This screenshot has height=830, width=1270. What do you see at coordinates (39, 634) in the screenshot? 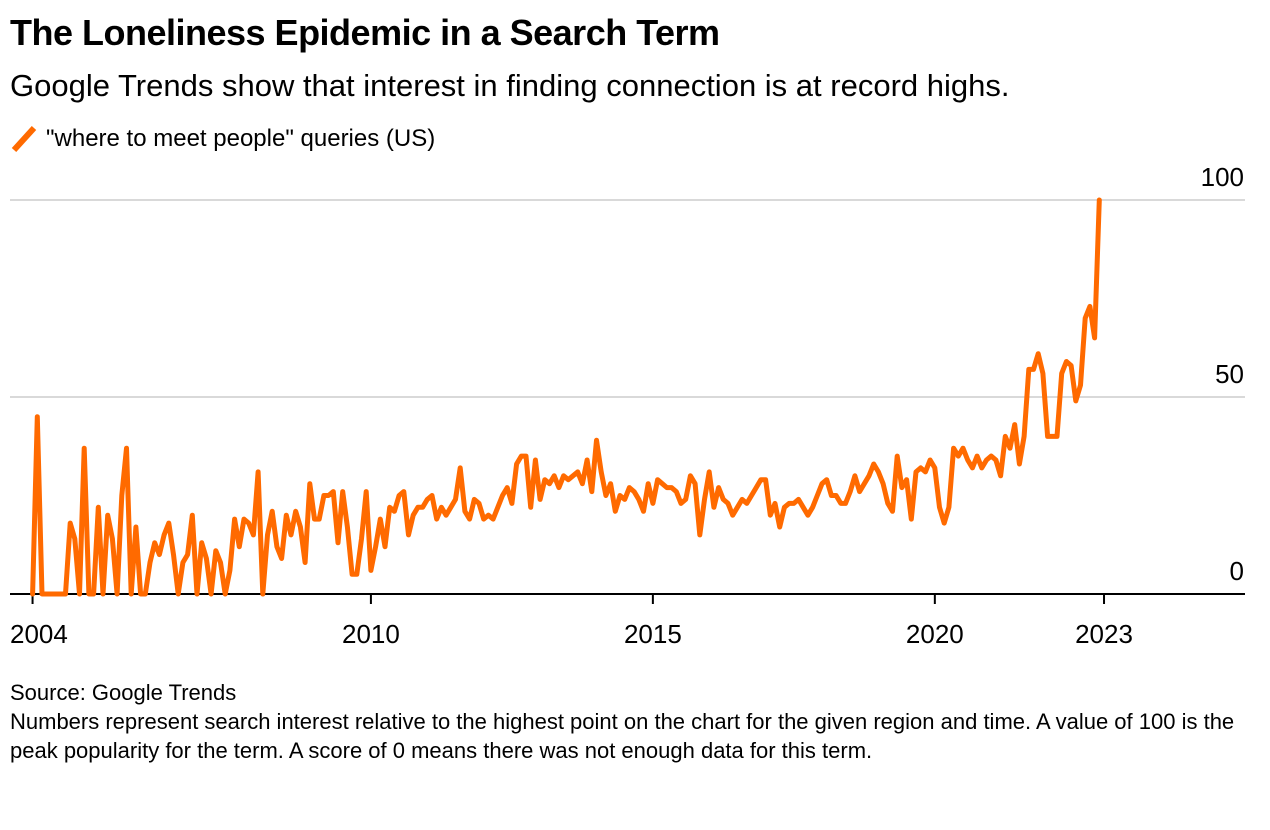
I see `x-tick-label: 2004` at bounding box center [39, 634].